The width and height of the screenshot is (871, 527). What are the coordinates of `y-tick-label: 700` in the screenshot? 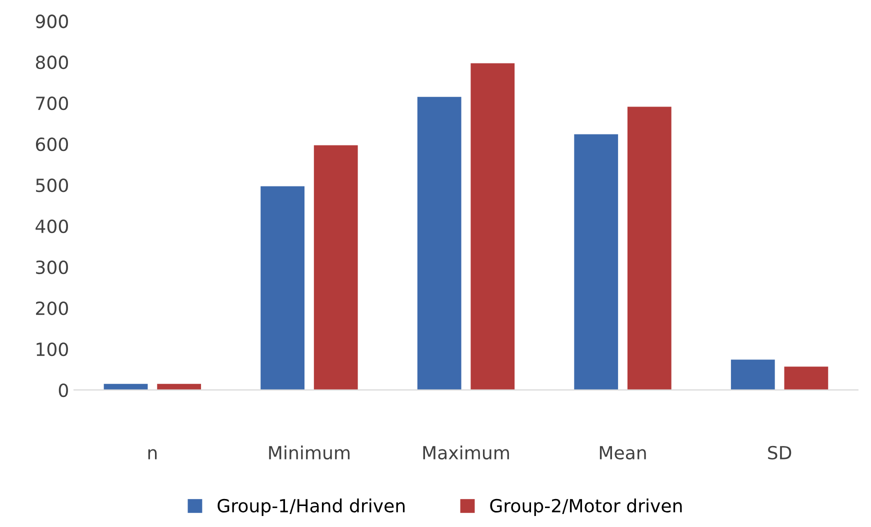 It's located at (52, 103).